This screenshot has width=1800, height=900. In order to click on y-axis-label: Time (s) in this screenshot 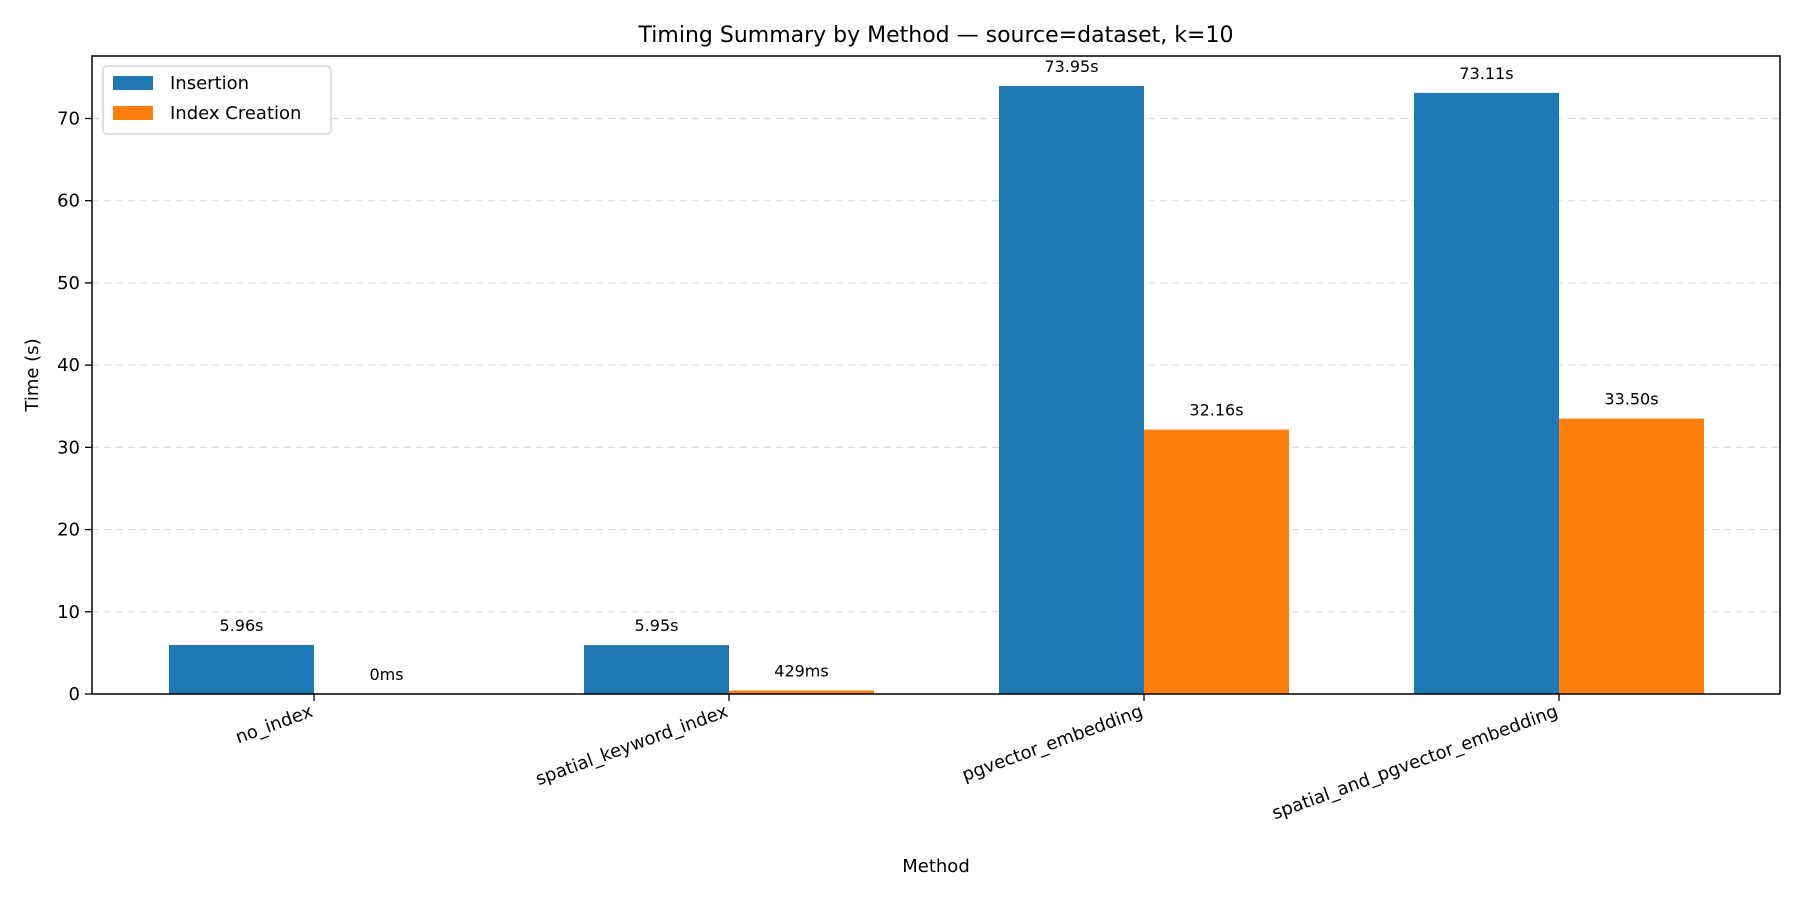, I will do `click(32, 375)`.